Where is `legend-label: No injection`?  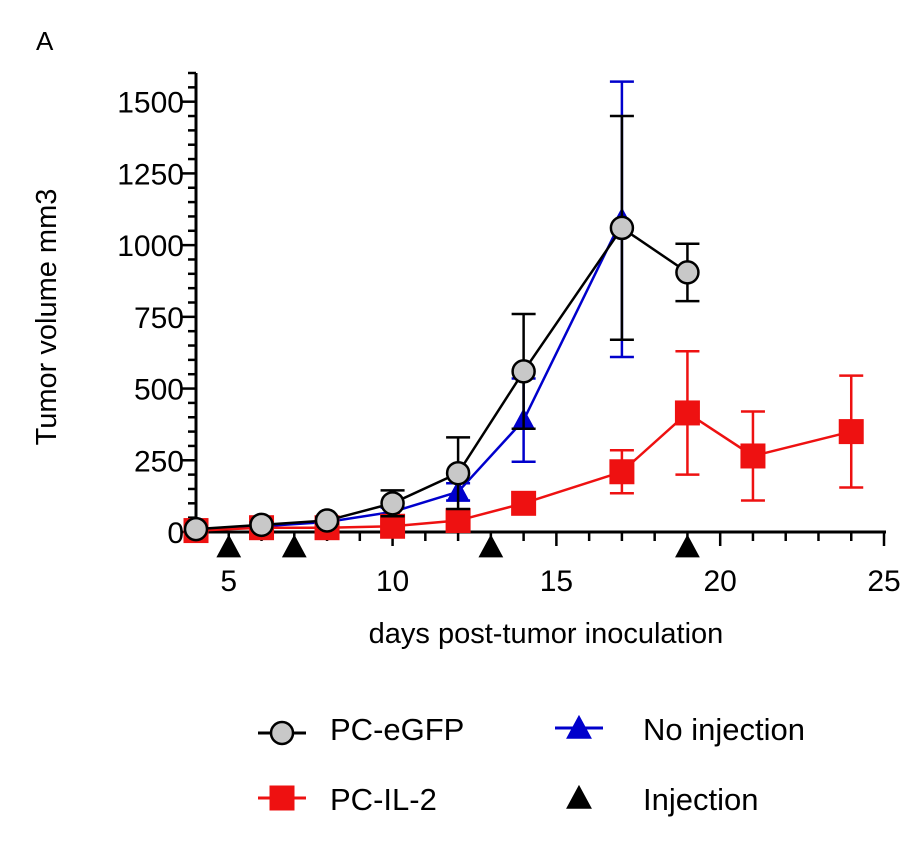 legend-label: No injection is located at coordinates (724, 729).